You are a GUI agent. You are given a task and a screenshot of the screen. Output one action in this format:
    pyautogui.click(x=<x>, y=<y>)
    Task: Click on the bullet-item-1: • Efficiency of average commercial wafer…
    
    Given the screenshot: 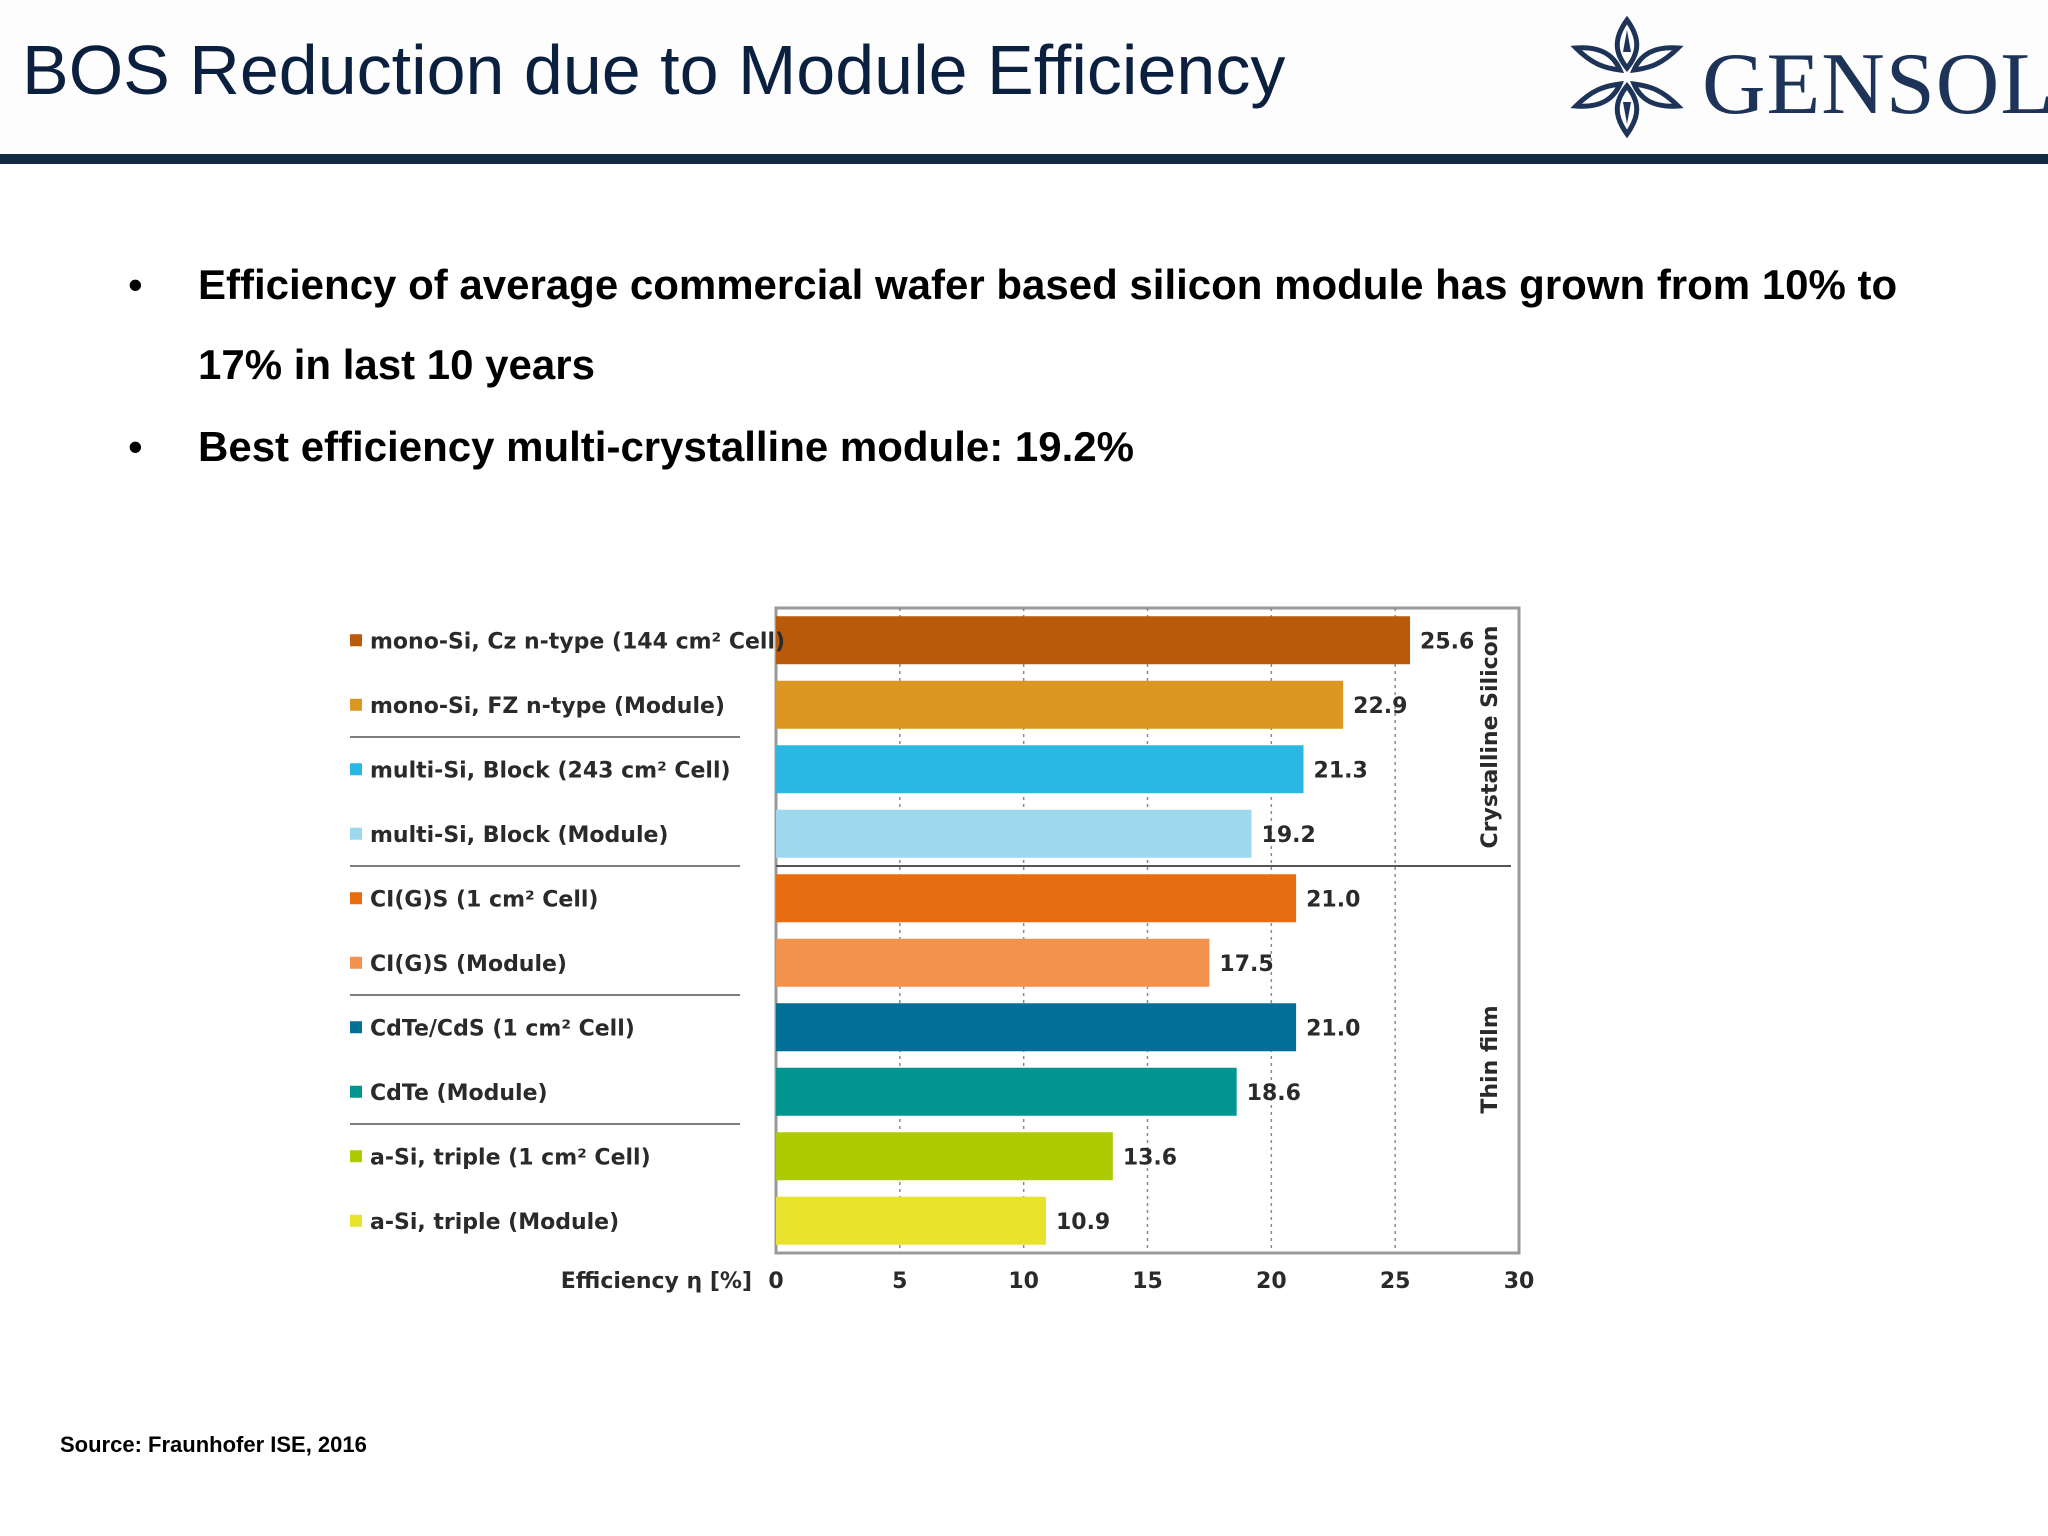 What is the action you would take?
    pyautogui.click(x=1043, y=325)
    